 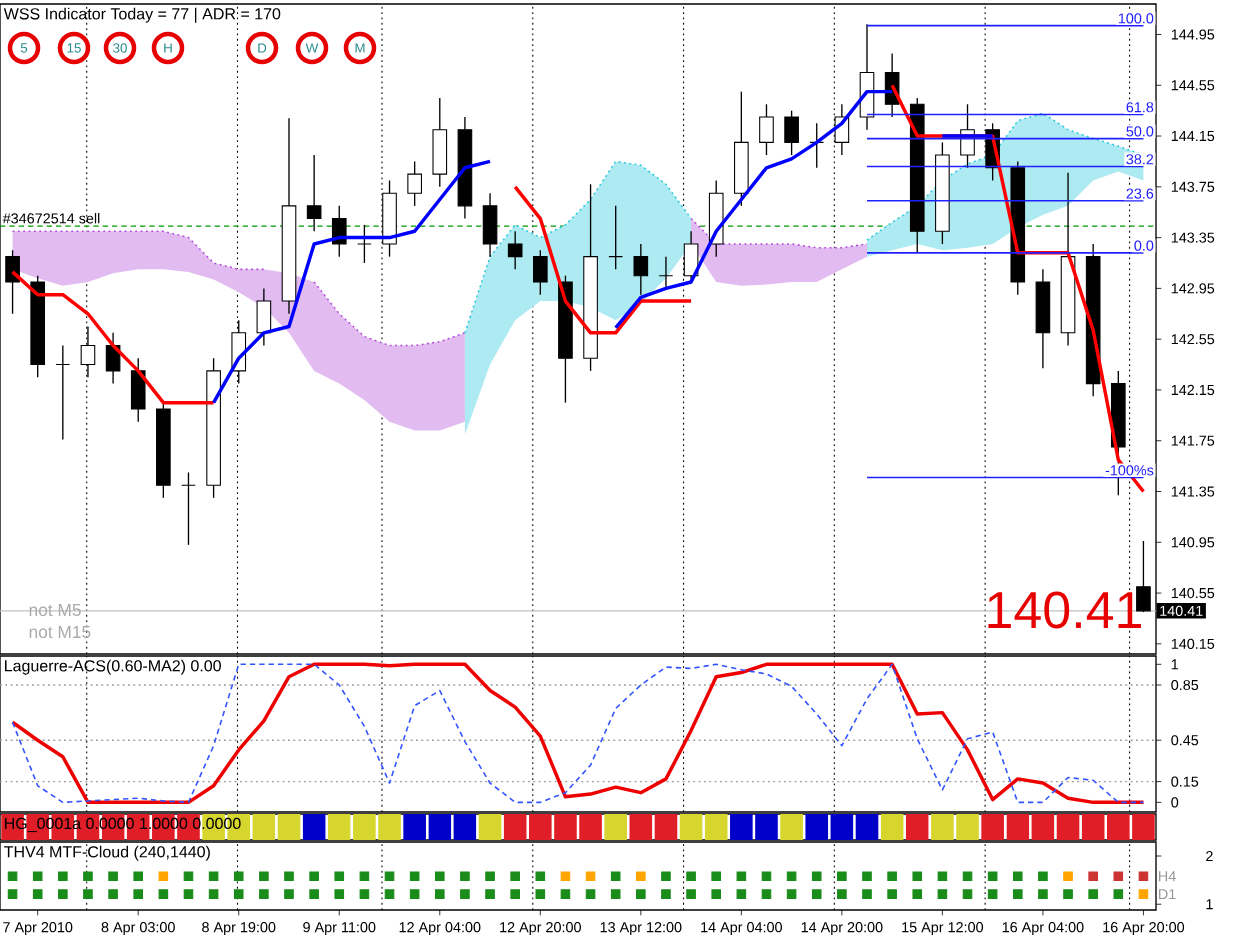 I want to click on chart-title: WSS Indicator Today = 77 | ADR = 170, so click(x=142, y=15).